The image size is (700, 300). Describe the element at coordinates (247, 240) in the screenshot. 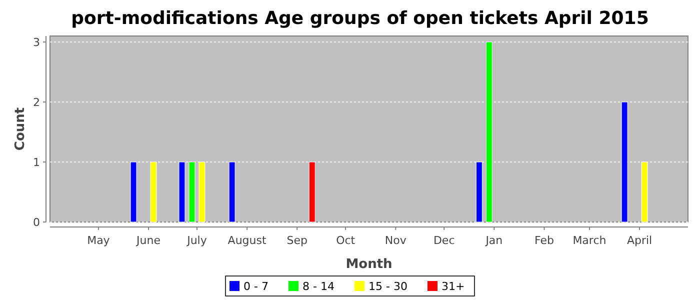

I see `x-tick-label: August` at that location.